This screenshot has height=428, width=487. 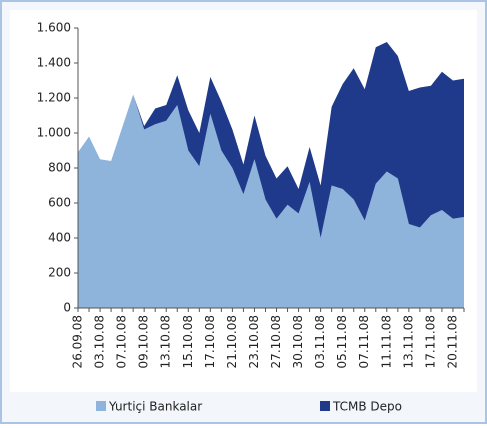 What do you see at coordinates (320, 341) in the screenshot?
I see `x-tick-label: 03.11.08` at bounding box center [320, 341].